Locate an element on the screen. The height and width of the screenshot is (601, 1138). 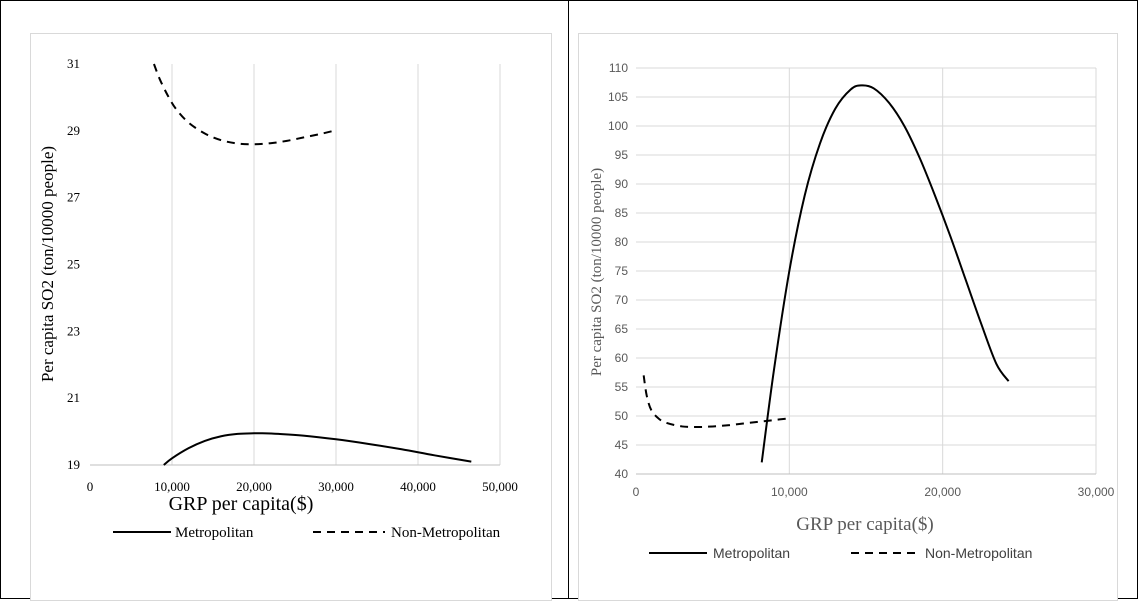
y-tick-label: 29 is located at coordinates (73, 130).